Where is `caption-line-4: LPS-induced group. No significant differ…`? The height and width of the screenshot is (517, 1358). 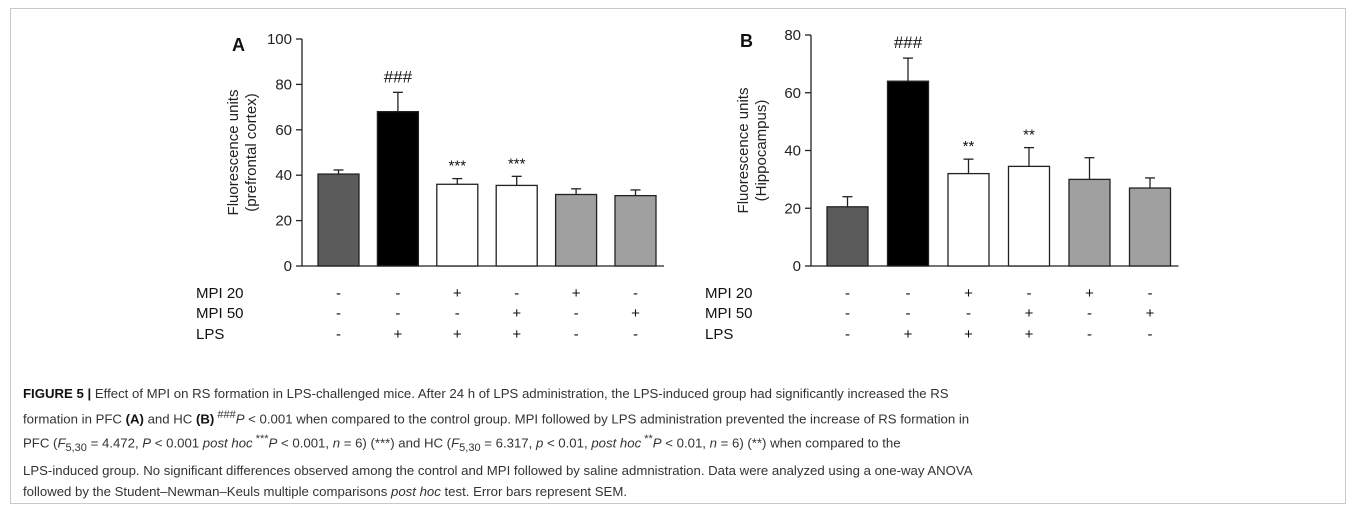 caption-line-4: LPS-induced group. No significant differ… is located at coordinates (498, 470).